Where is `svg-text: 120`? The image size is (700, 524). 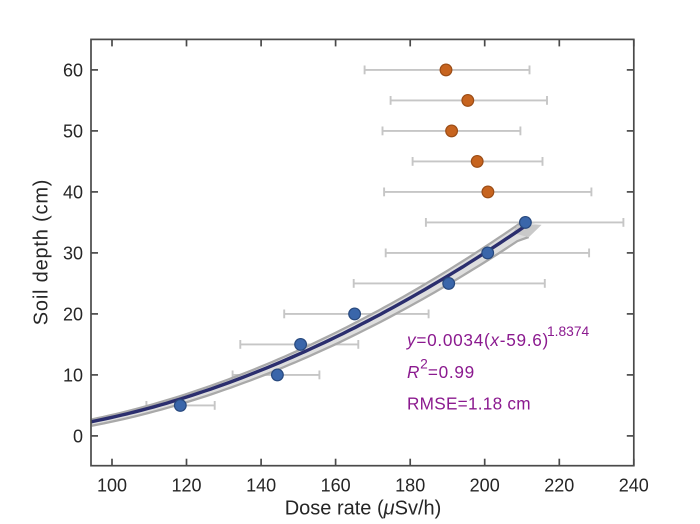
svg-text: 120 is located at coordinates (186, 486).